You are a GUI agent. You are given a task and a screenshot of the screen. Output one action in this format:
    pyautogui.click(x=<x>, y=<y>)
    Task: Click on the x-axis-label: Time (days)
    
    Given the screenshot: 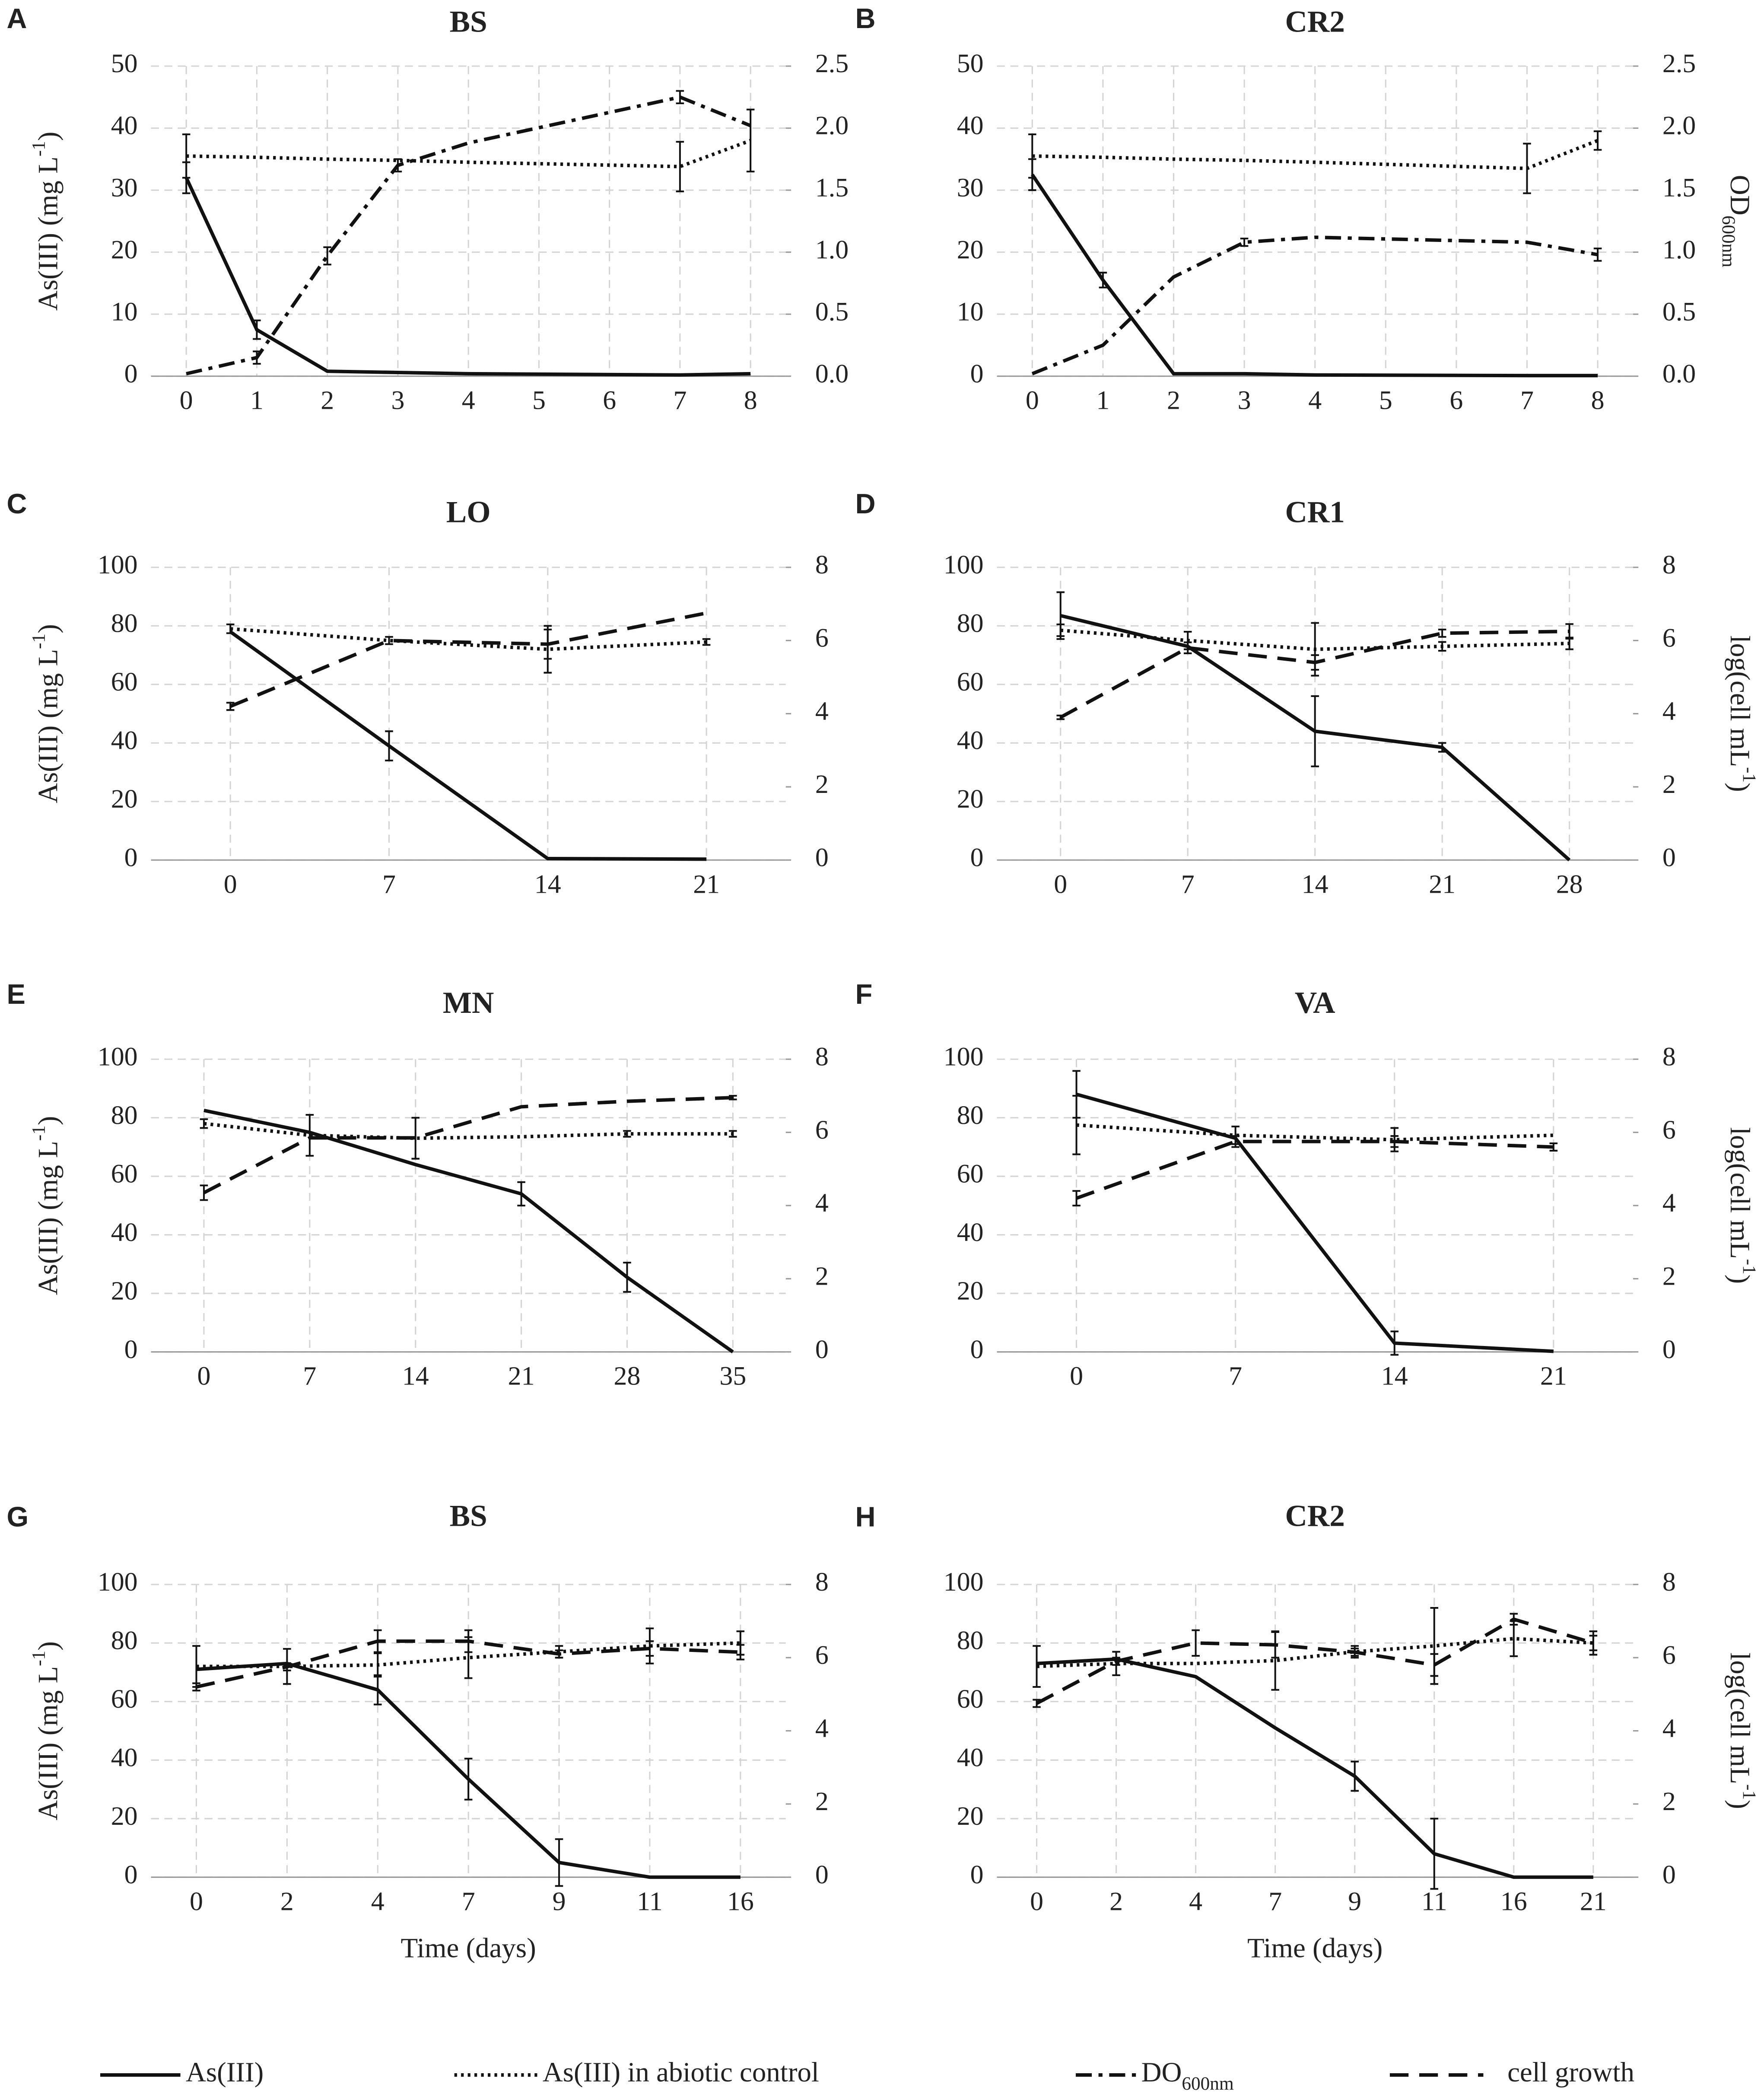 What is the action you would take?
    pyautogui.click(x=468, y=1947)
    